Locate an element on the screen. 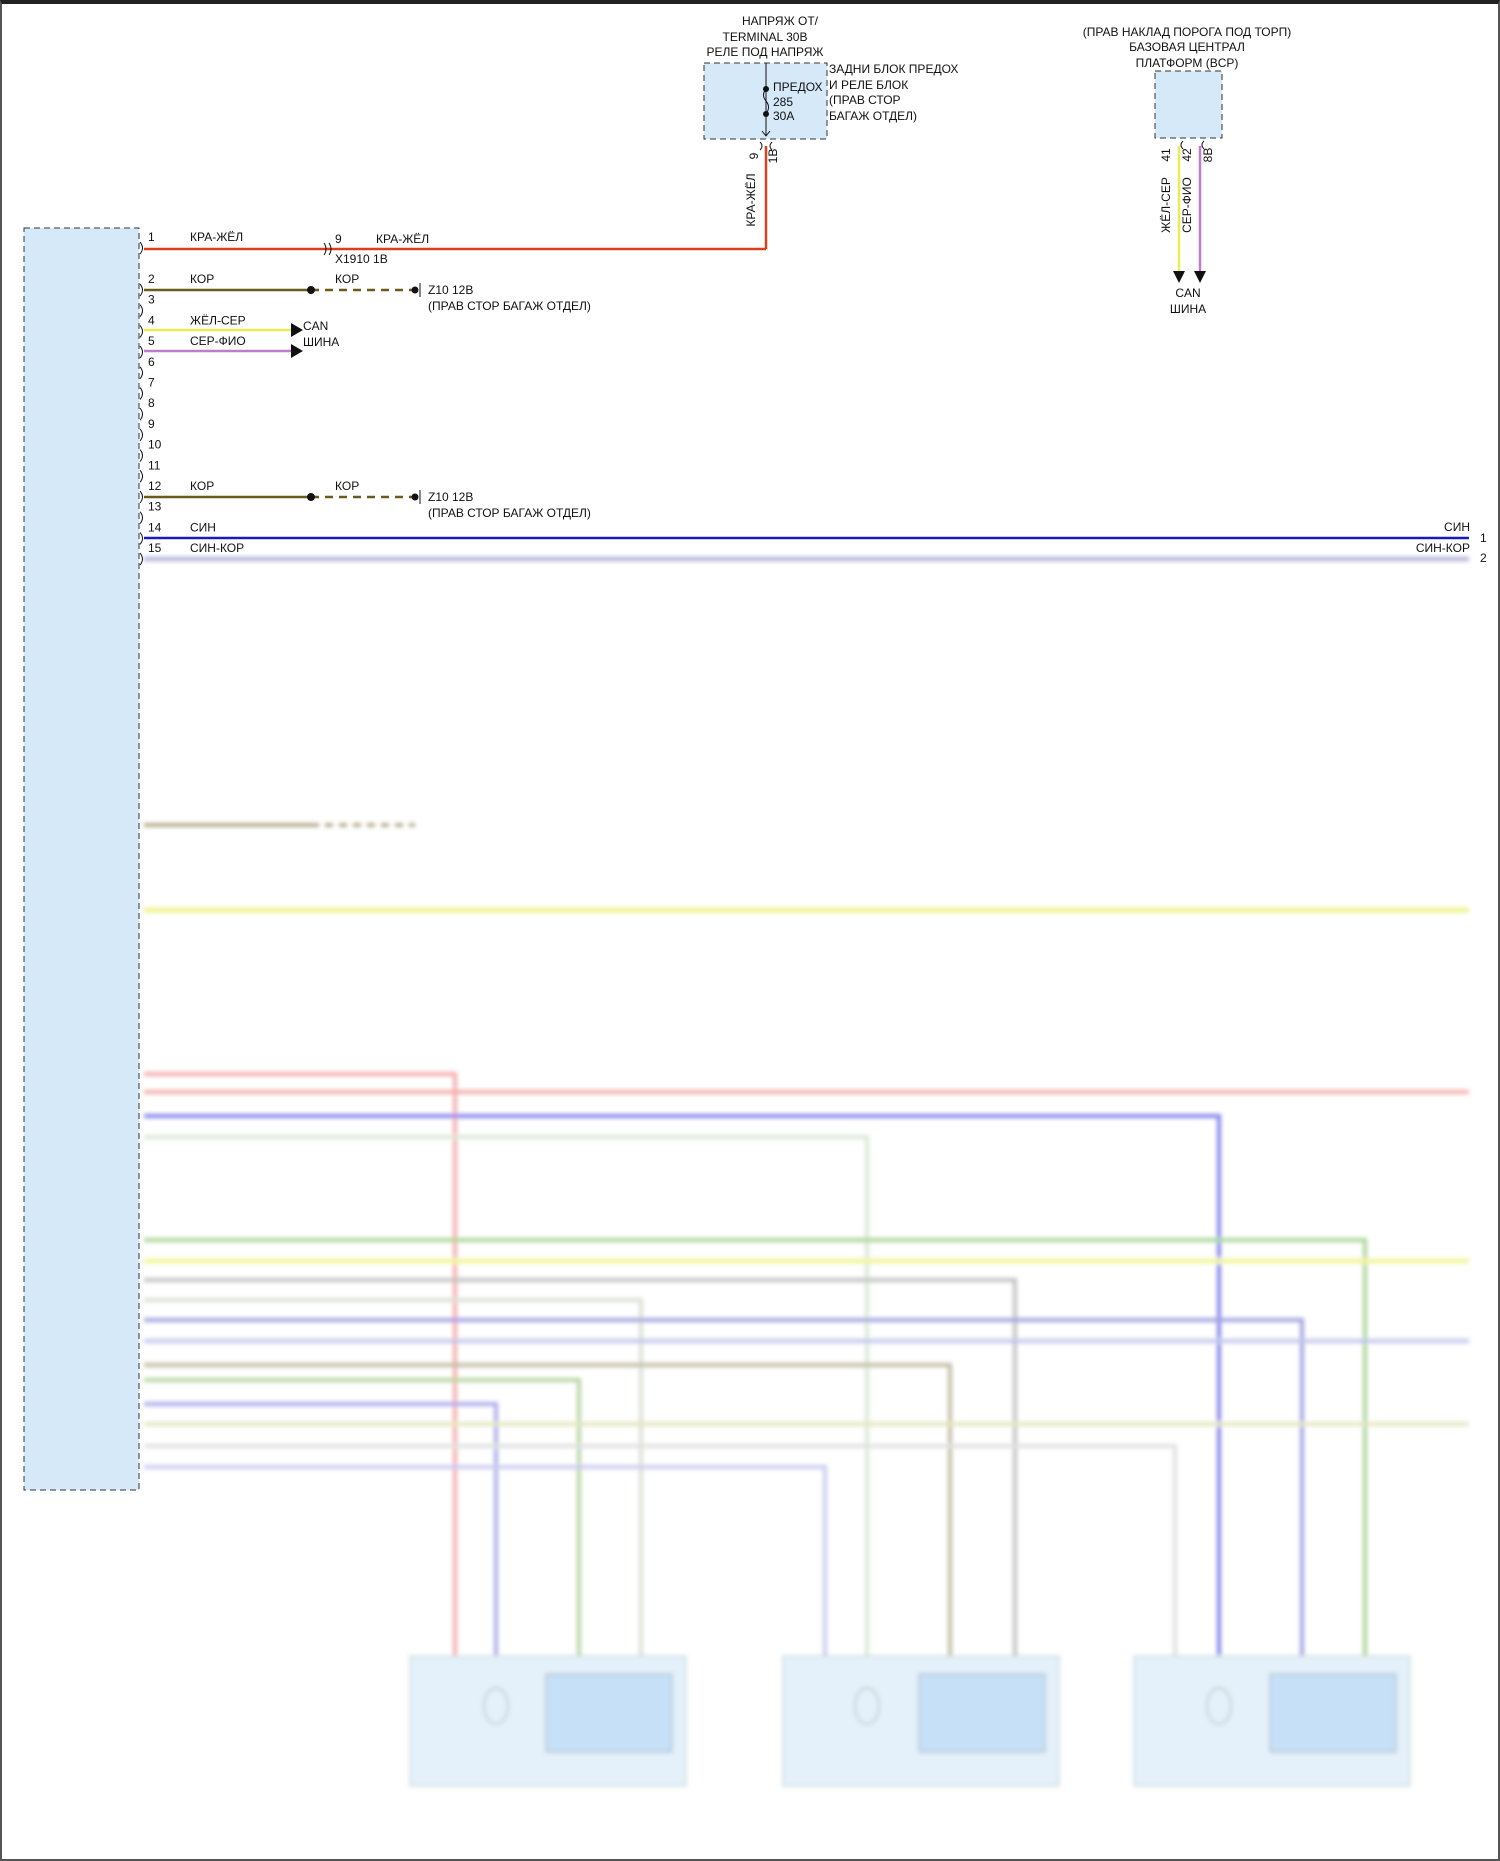  pin-wire-label: ЖЁЛ-СЕР is located at coordinates (218, 320).